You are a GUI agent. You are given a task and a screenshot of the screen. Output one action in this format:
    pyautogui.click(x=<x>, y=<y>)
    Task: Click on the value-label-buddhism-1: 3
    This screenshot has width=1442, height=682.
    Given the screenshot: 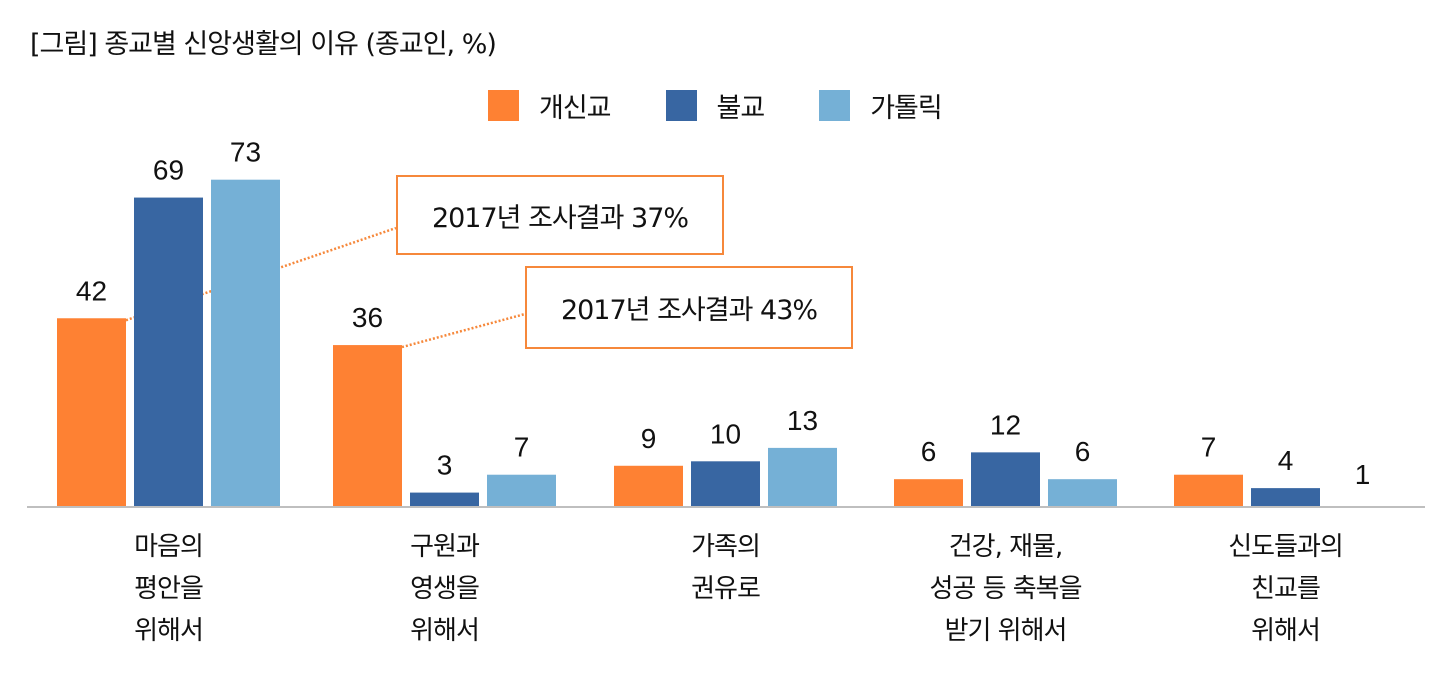 What is the action you would take?
    pyautogui.click(x=445, y=465)
    